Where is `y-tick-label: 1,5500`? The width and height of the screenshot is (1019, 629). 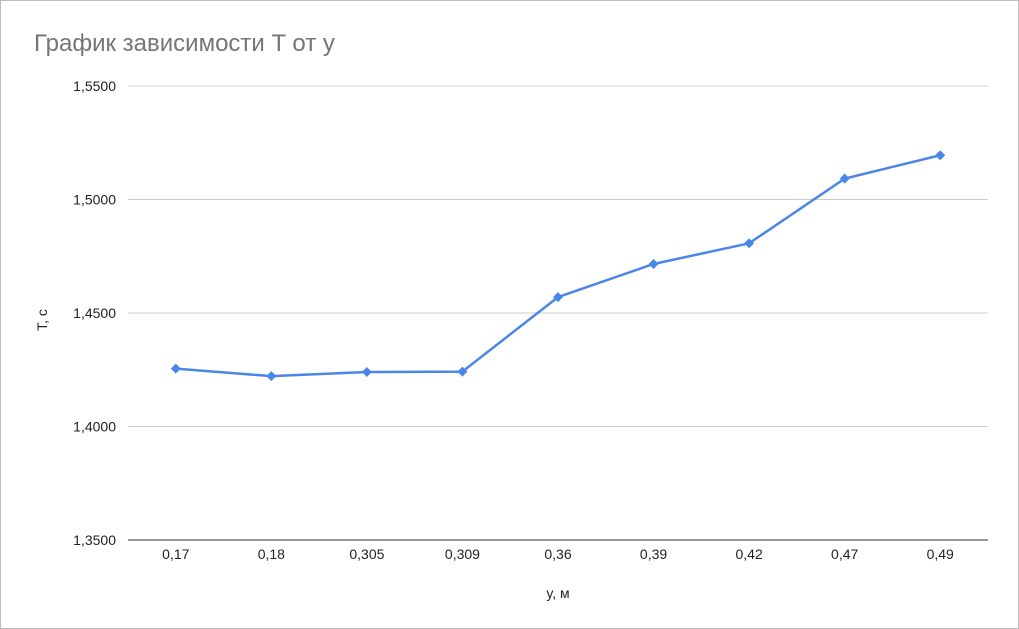
y-tick-label: 1,5500 is located at coordinates (94, 86).